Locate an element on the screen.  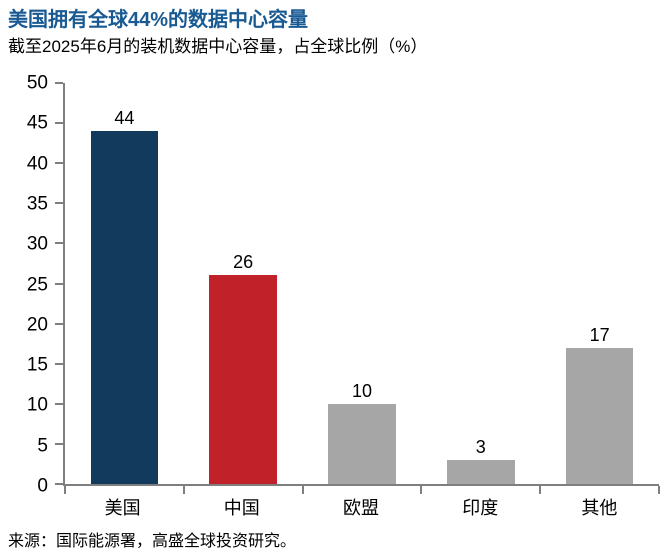
y-tick-label: 5 is located at coordinates (42, 446).